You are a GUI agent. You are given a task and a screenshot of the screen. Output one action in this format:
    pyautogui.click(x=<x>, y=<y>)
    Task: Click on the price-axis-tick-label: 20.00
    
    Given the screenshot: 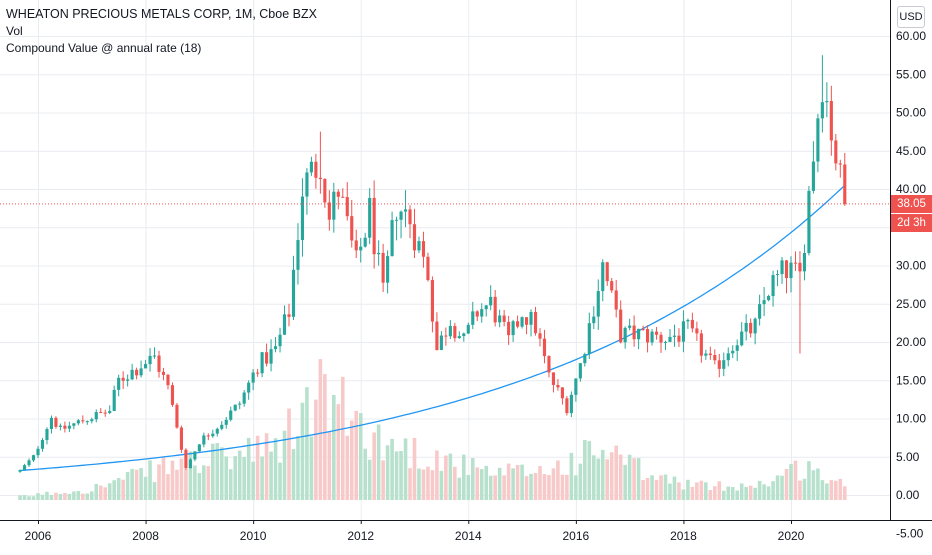 What is the action you would take?
    pyautogui.click(x=911, y=342)
    